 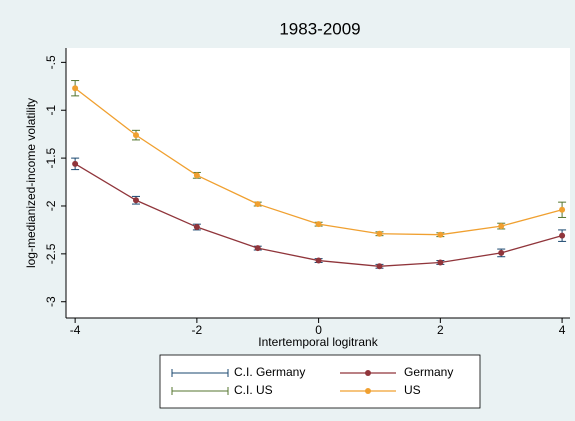 I want to click on x-tick-label: 4, so click(x=562, y=330).